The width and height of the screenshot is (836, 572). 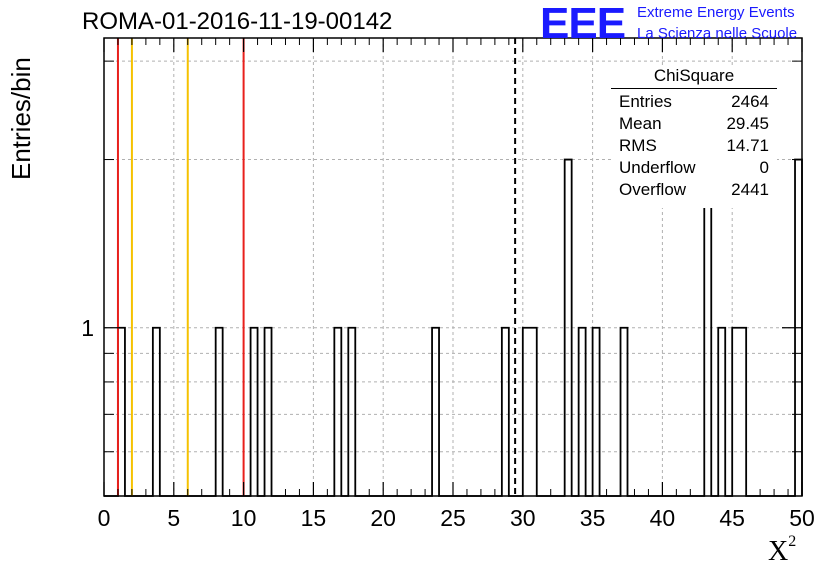 What do you see at coordinates (663, 518) in the screenshot?
I see `x-tick-label: 40` at bounding box center [663, 518].